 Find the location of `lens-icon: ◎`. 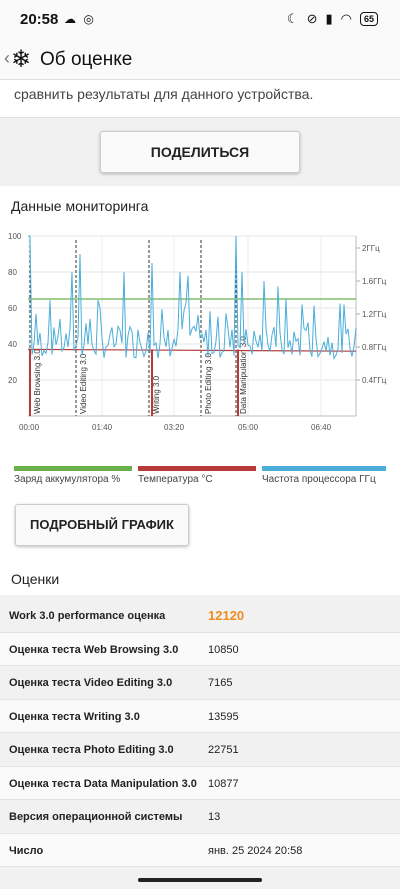

lens-icon: ◎ is located at coordinates (88, 19).